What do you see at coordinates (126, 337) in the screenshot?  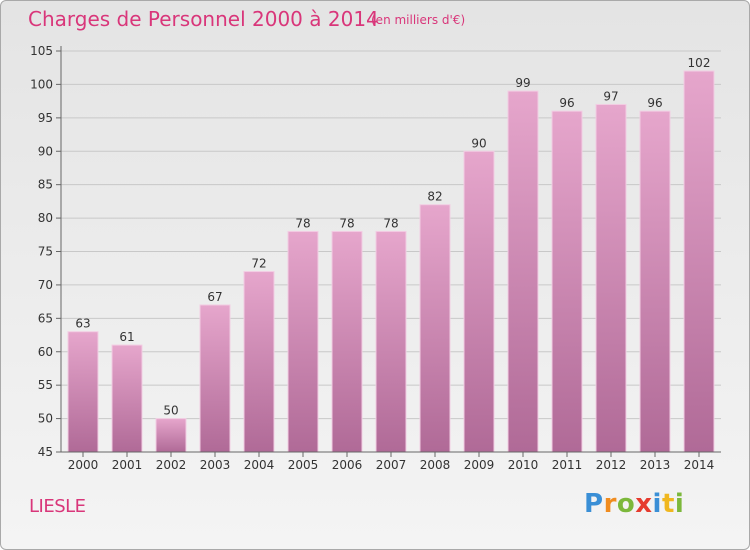 I see `data-label: 61` at bounding box center [126, 337].